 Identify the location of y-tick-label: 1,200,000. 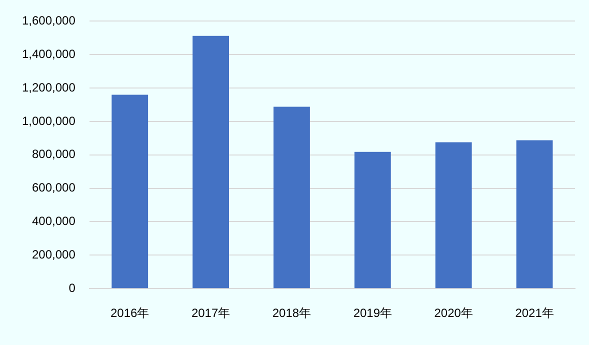
(49, 87).